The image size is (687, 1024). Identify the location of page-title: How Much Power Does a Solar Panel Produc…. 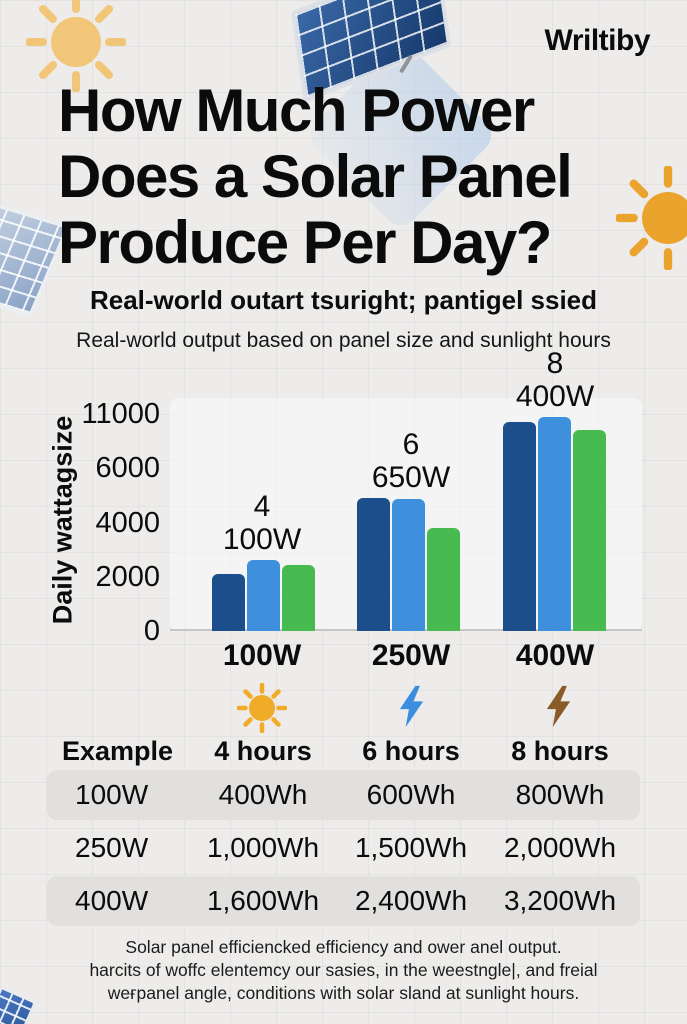
(315, 176).